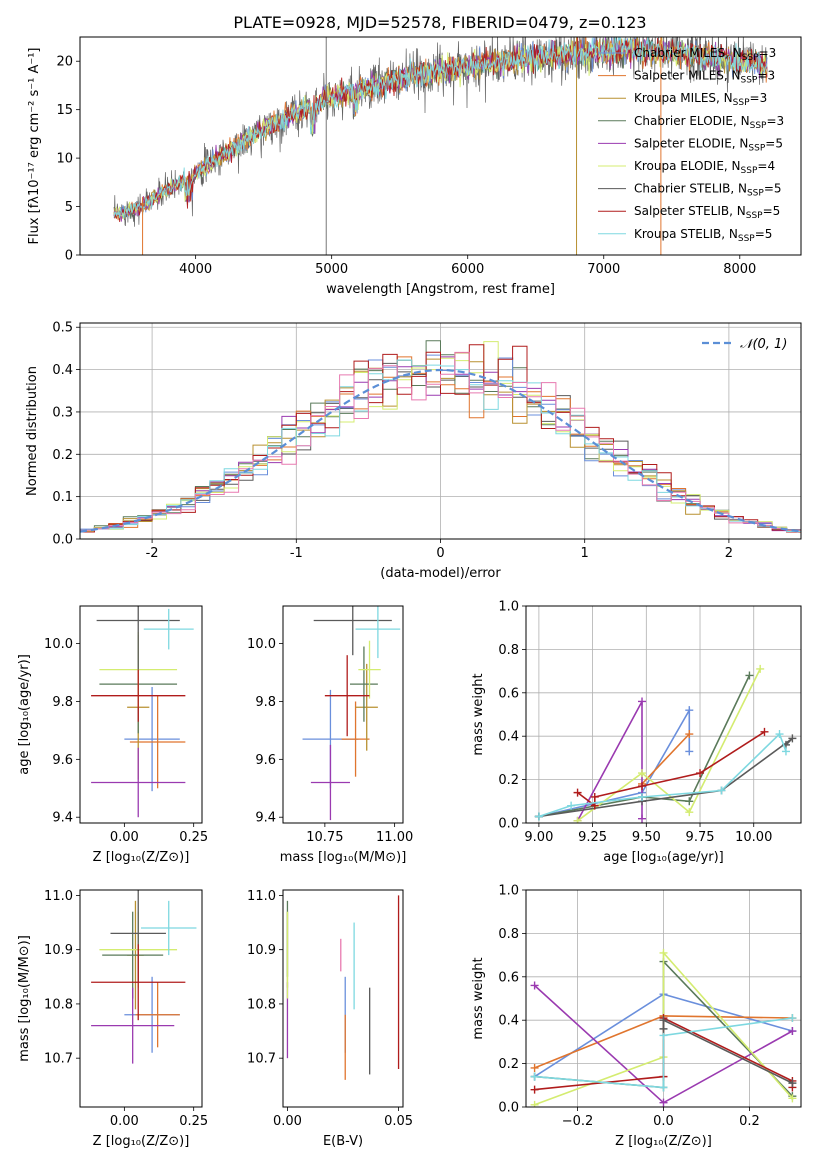  What do you see at coordinates (709, 122) in the screenshot?
I see `legend-entry-label: Chabrier ELODIE, NSSP=3` at bounding box center [709, 122].